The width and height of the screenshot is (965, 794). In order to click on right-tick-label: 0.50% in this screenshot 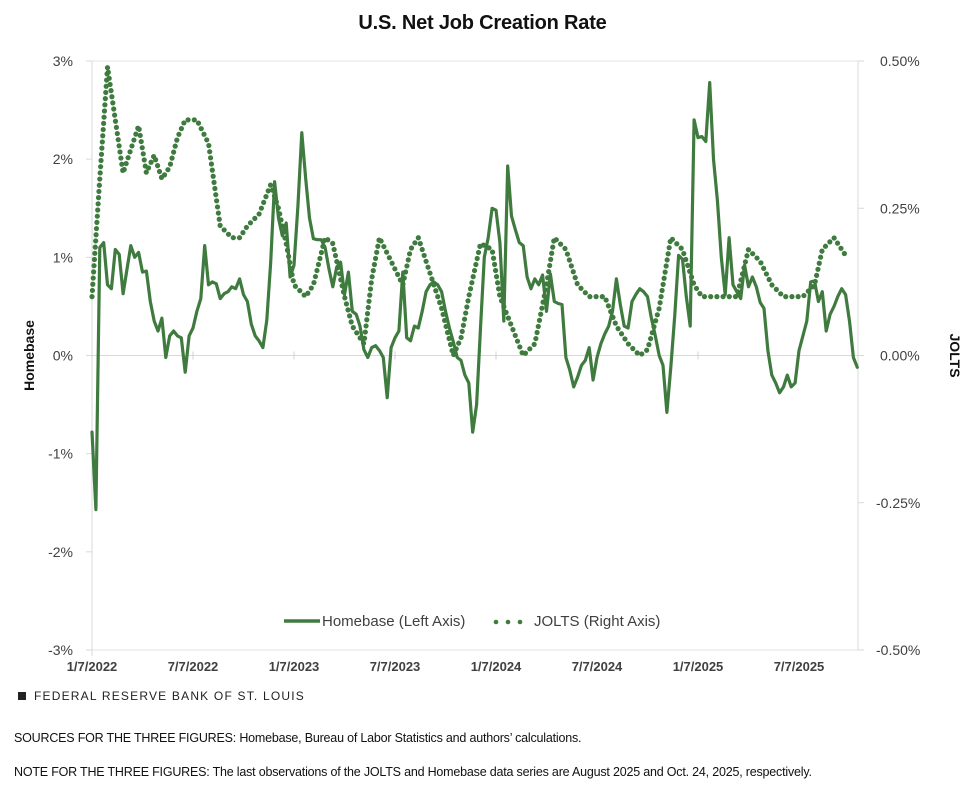, I will do `click(900, 61)`.